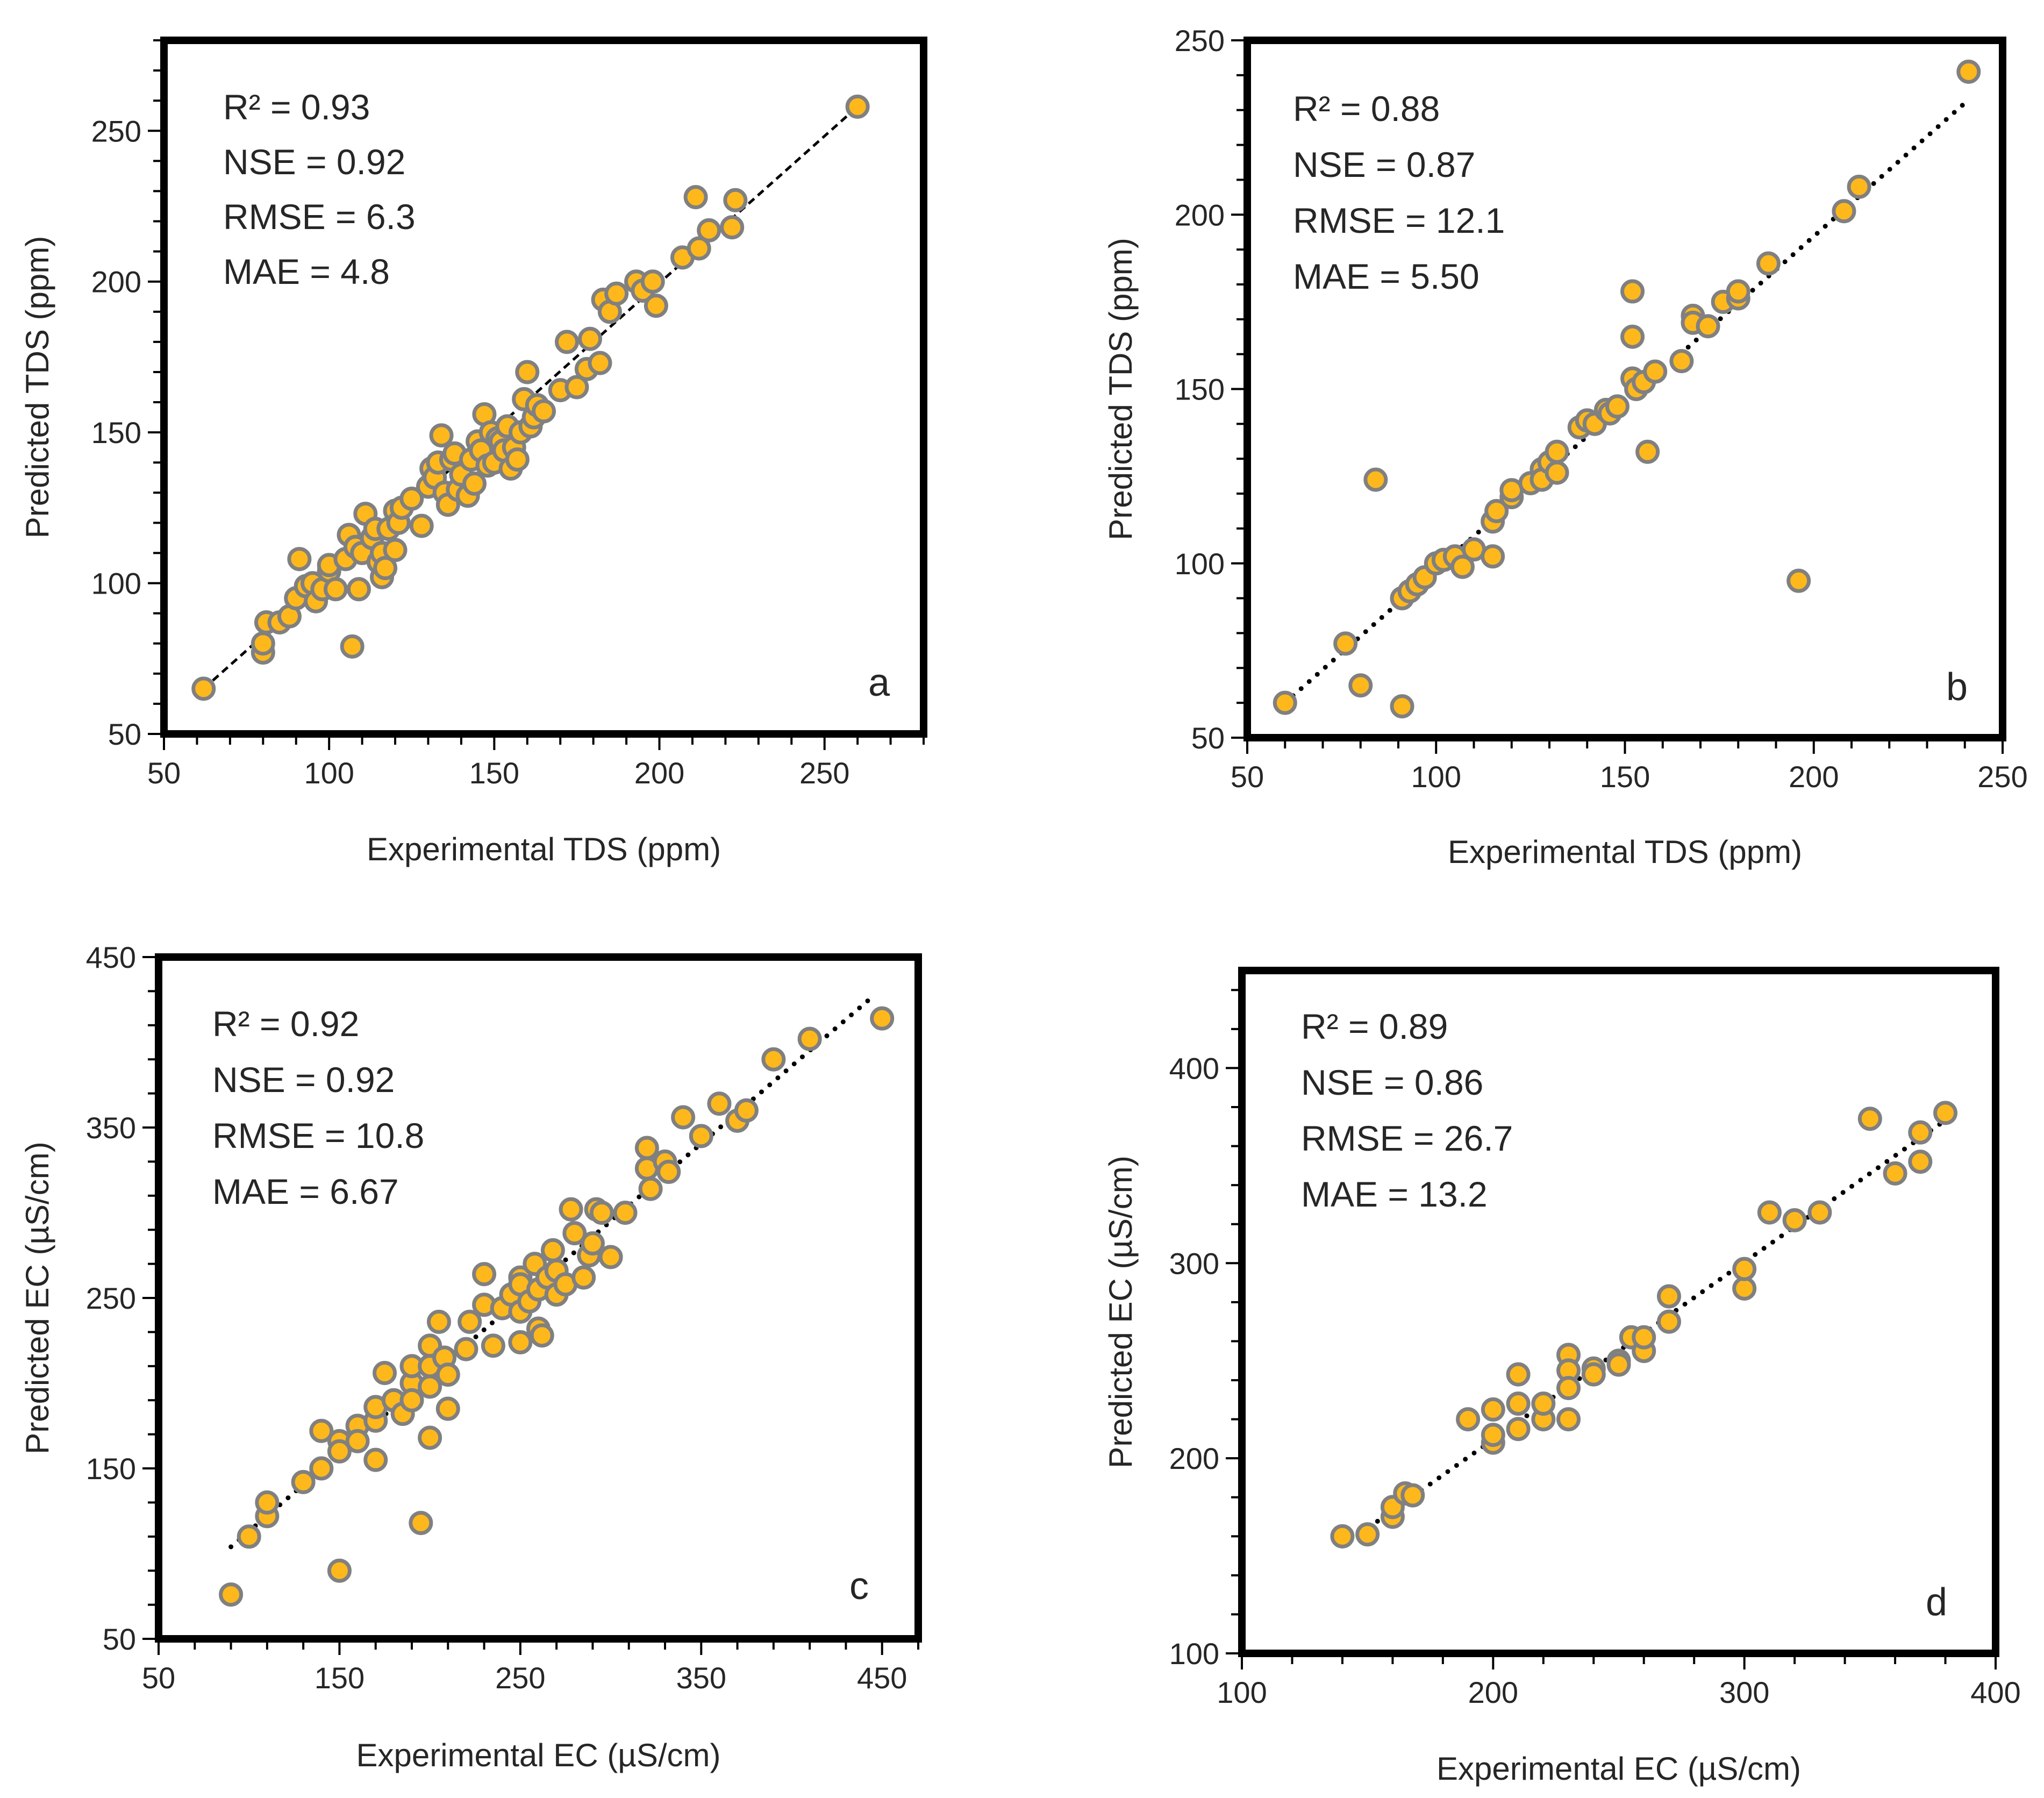 The image size is (2044, 1798). Describe the element at coordinates (158, 1678) in the screenshot. I see `x-tick-label-c-50: 50` at that location.